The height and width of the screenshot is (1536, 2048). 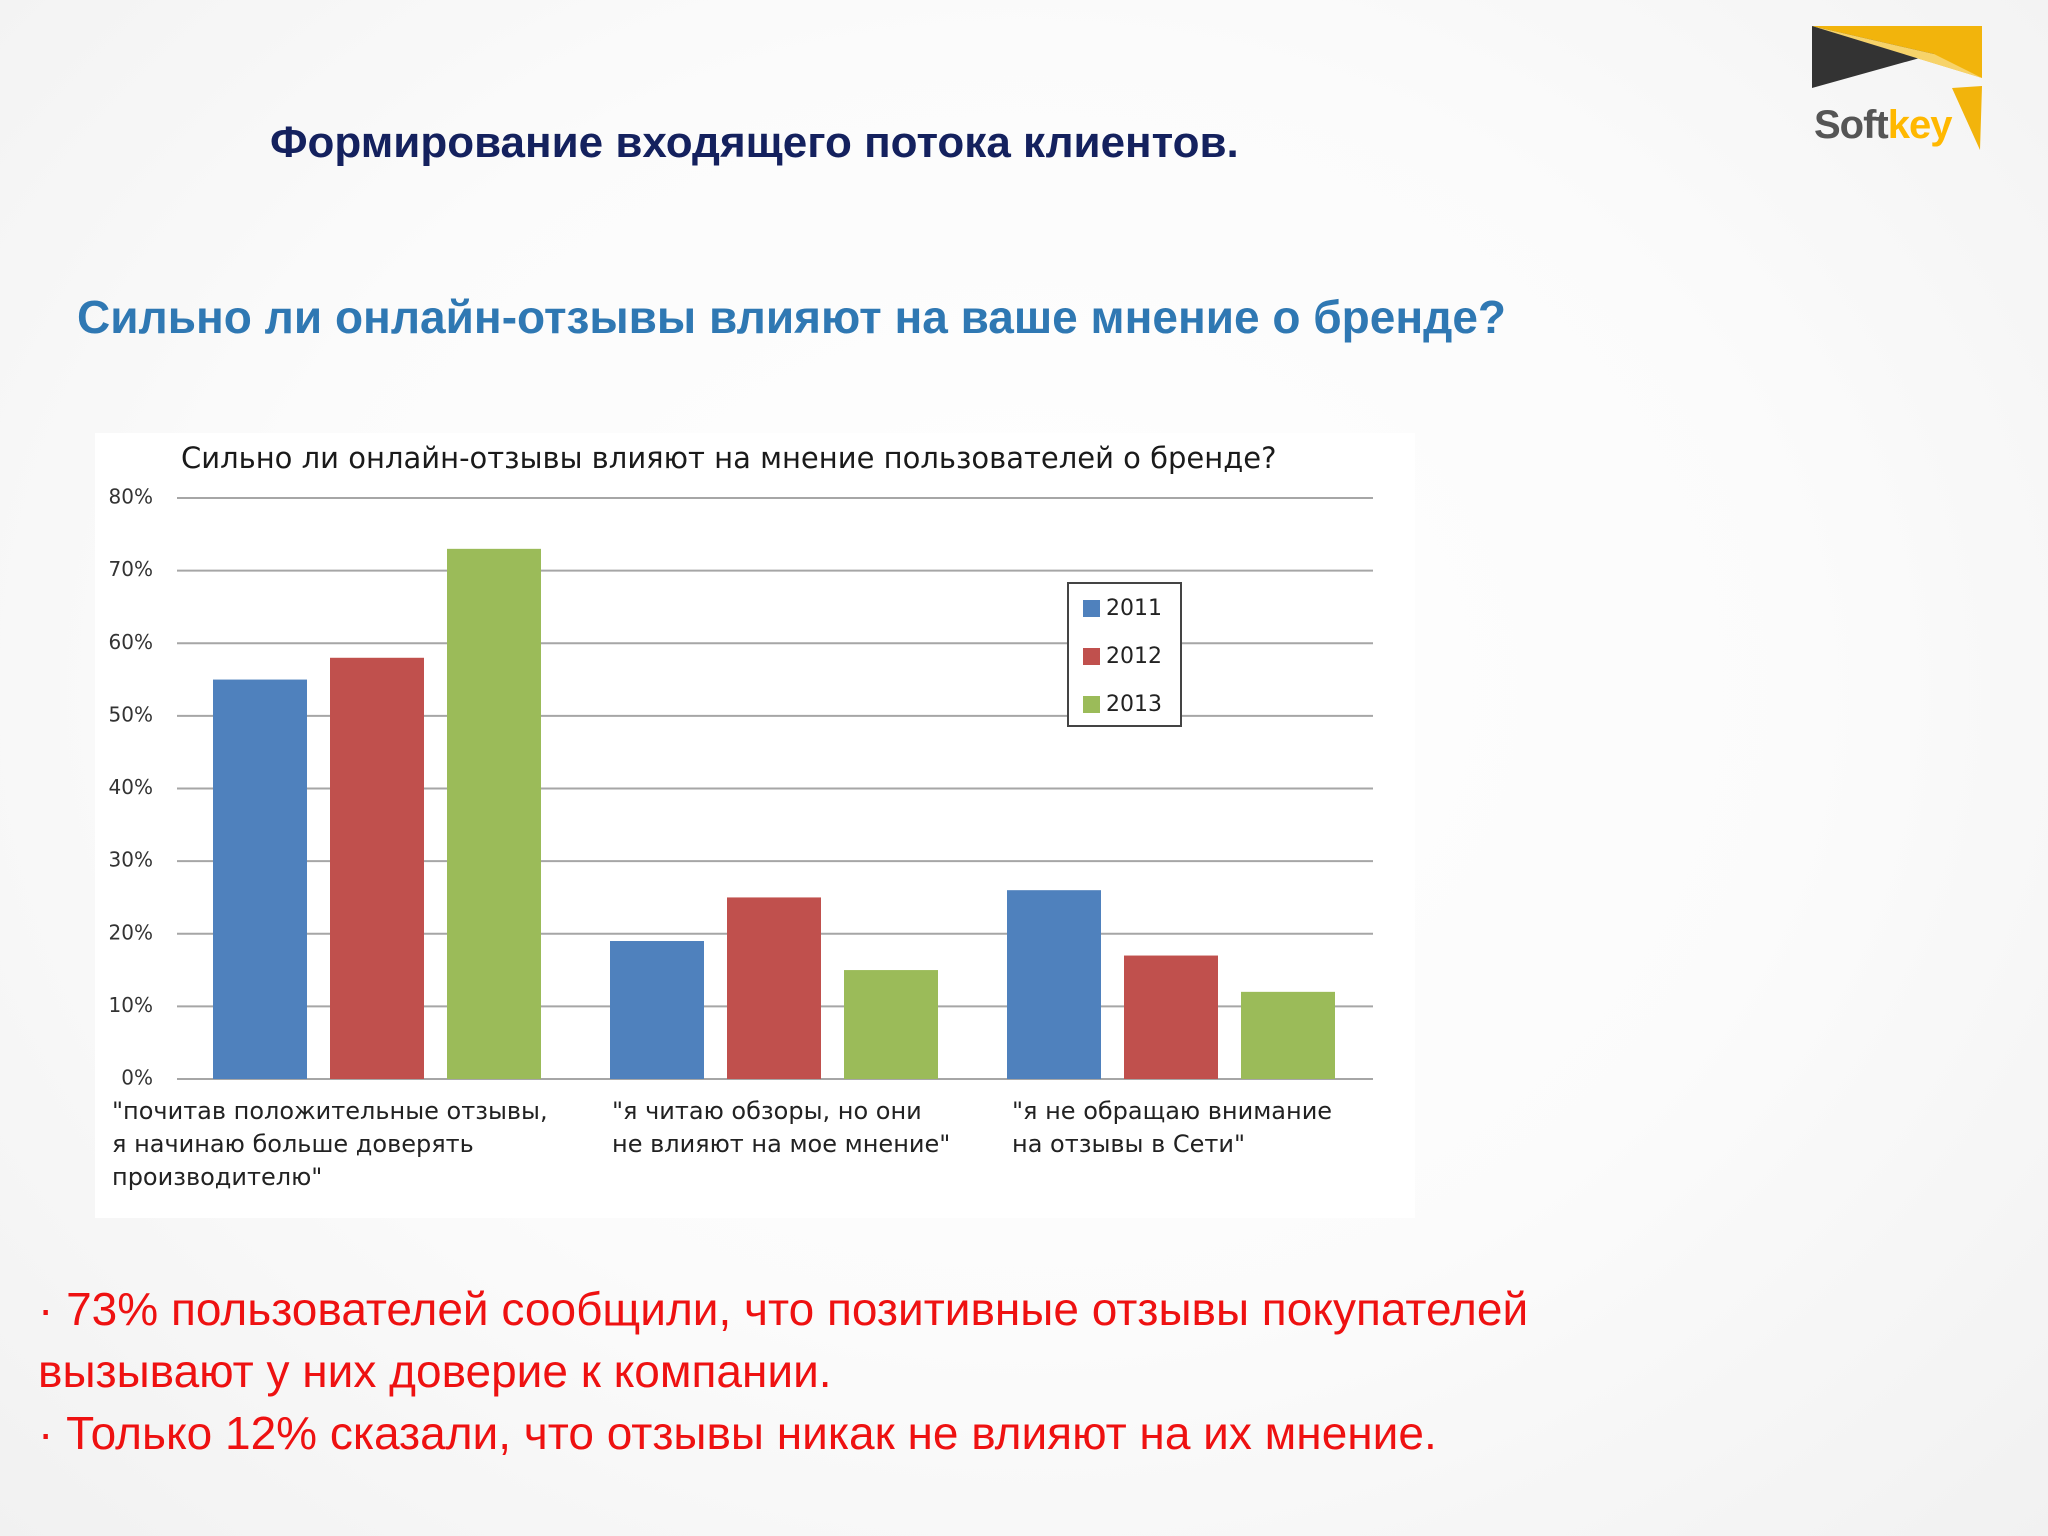 I want to click on logo-text-soft: Soft, so click(x=1851, y=125).